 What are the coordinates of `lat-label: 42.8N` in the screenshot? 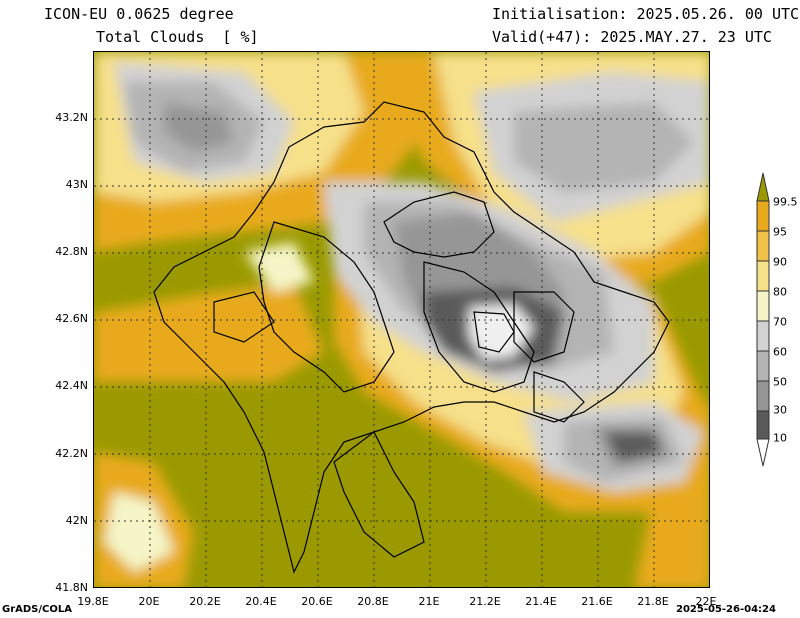 It's located at (71, 251).